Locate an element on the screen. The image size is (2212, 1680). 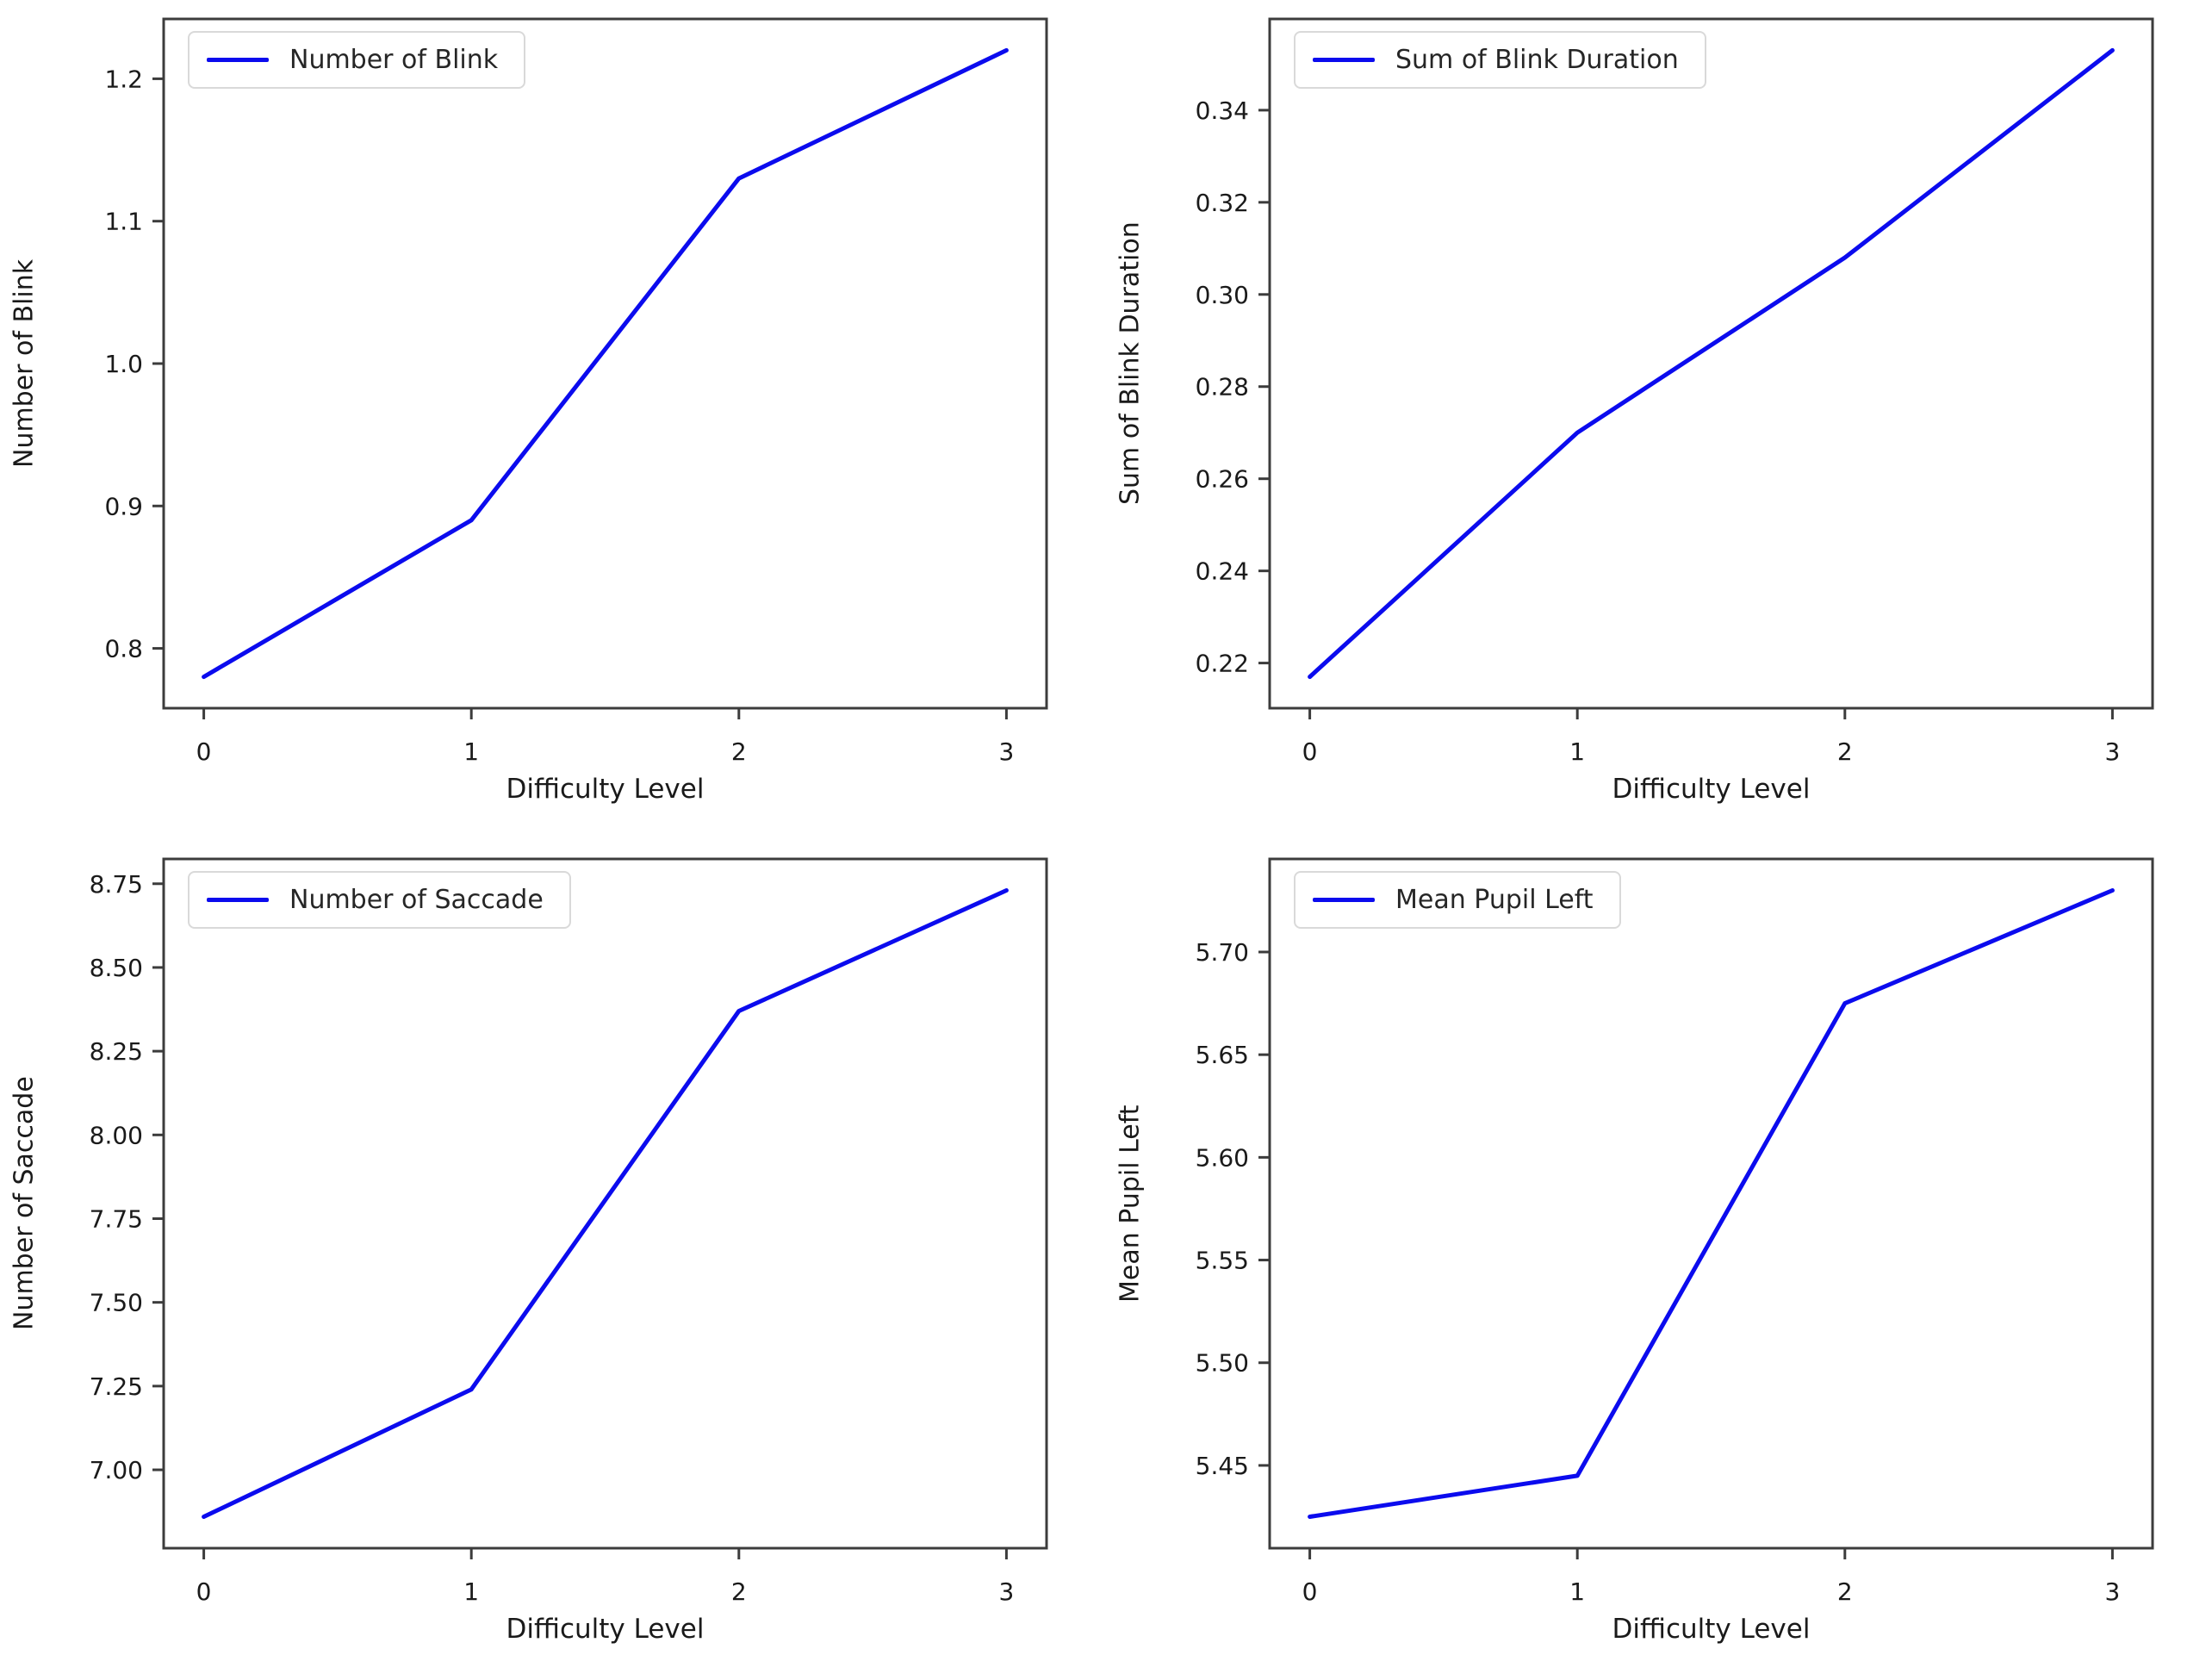
y-tick-label: 0.30 is located at coordinates (1222, 295).